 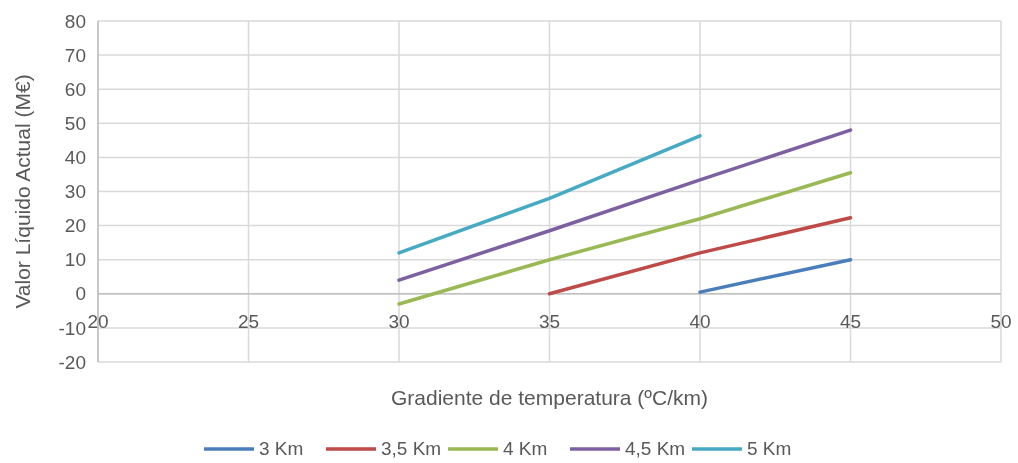 I want to click on y-tick-label: 20, so click(x=75, y=226).